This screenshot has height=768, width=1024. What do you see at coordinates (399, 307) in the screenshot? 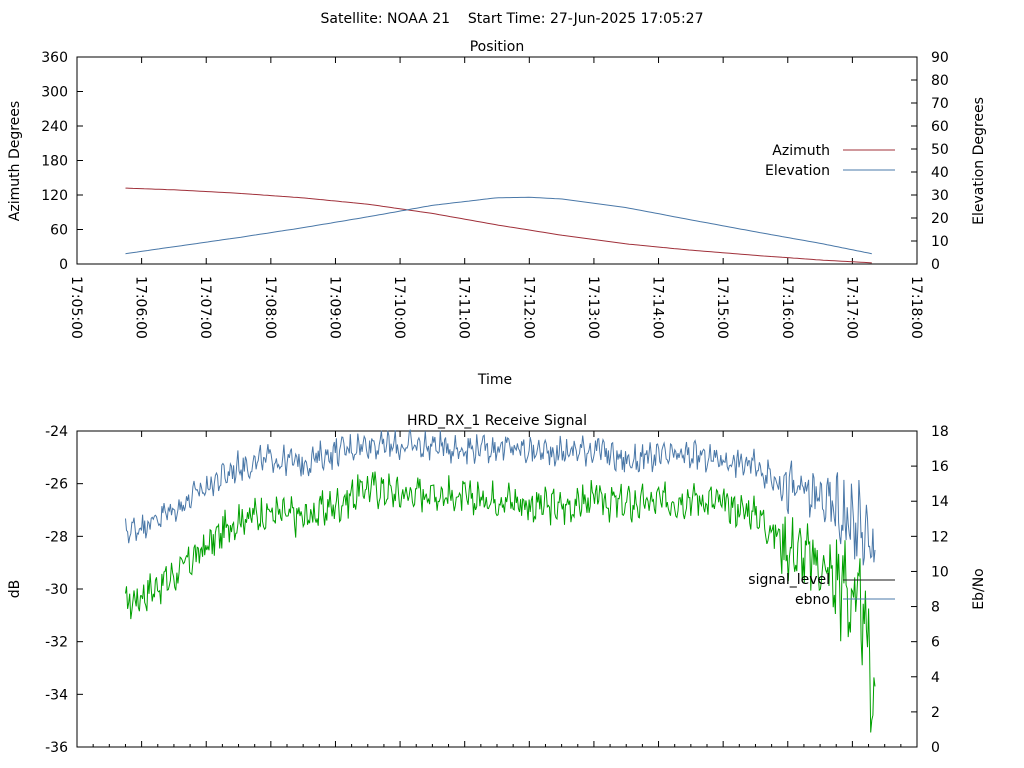
I see `x-tick-label: 17:10:00` at bounding box center [399, 307].